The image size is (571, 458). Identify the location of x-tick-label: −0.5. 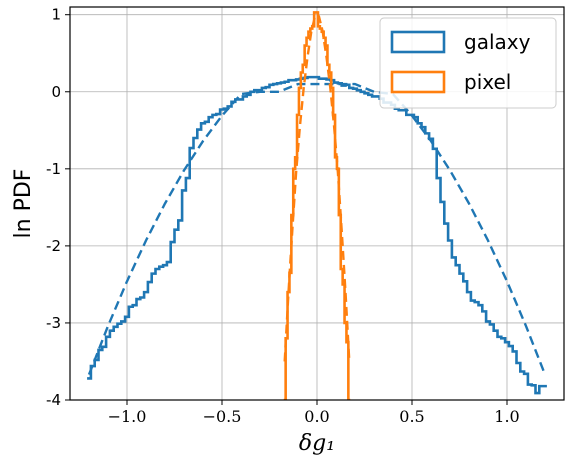
(222, 416).